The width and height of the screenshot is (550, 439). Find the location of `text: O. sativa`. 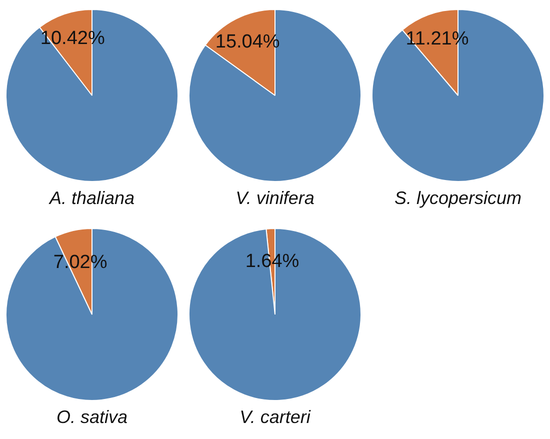

text: O. sativa is located at coordinates (92, 416).